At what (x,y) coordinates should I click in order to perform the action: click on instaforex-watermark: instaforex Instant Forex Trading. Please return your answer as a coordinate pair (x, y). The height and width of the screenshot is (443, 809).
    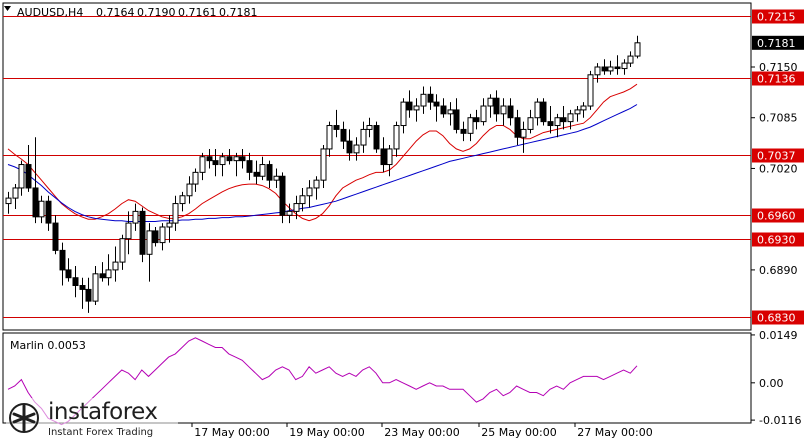
    Looking at the image, I should click on (92, 420).